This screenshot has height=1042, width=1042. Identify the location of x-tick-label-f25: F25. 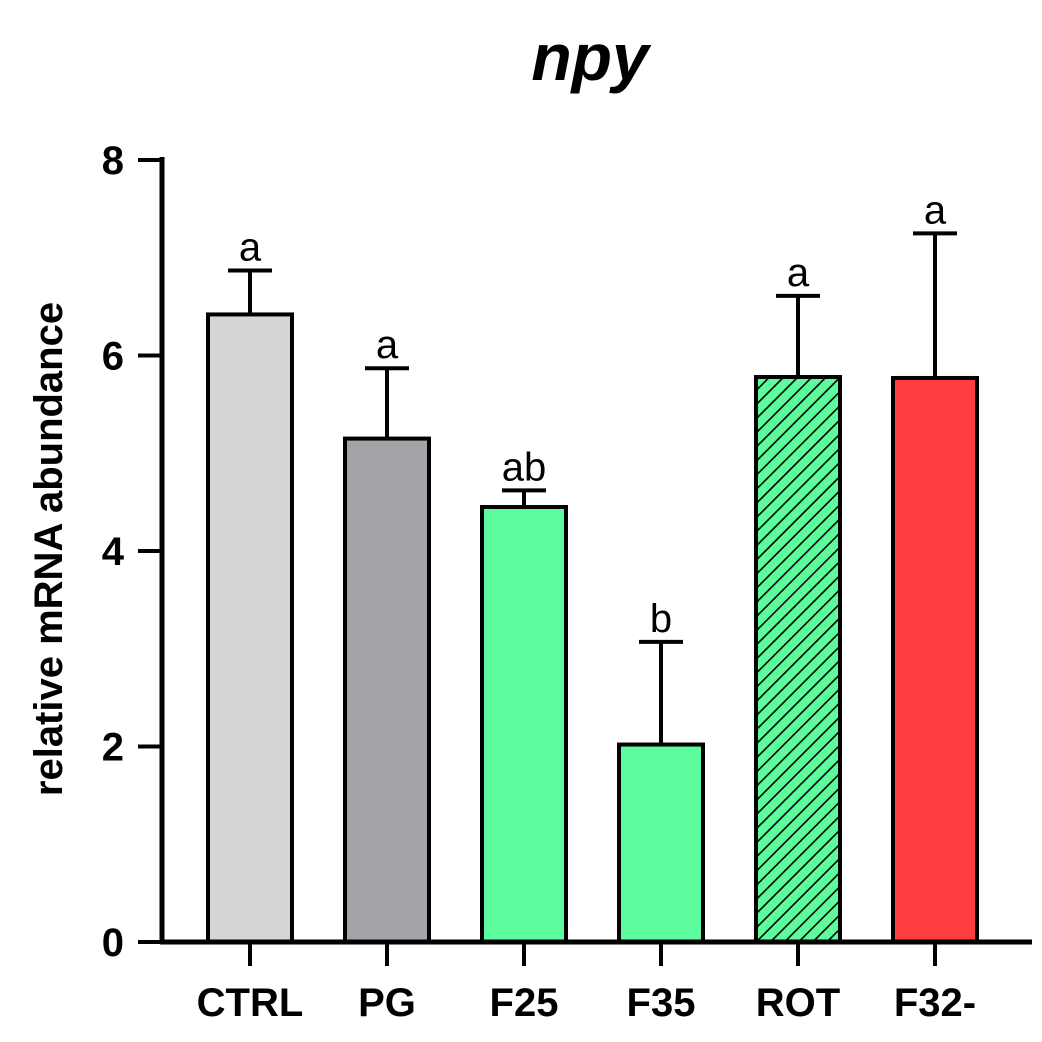
(524, 1003).